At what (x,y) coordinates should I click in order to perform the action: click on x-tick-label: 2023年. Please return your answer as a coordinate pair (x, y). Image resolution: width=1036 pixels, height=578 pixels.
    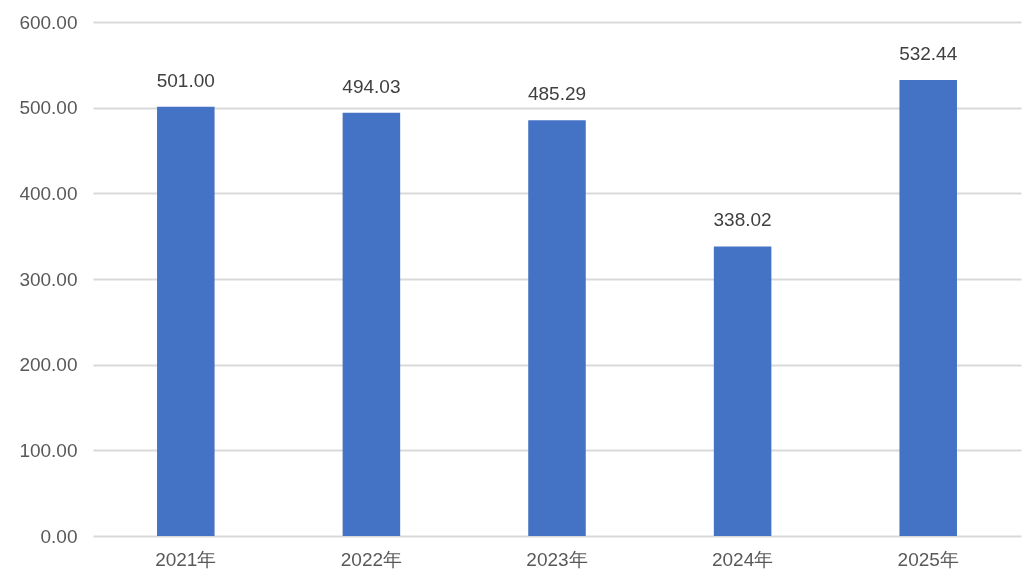
    Looking at the image, I should click on (557, 559).